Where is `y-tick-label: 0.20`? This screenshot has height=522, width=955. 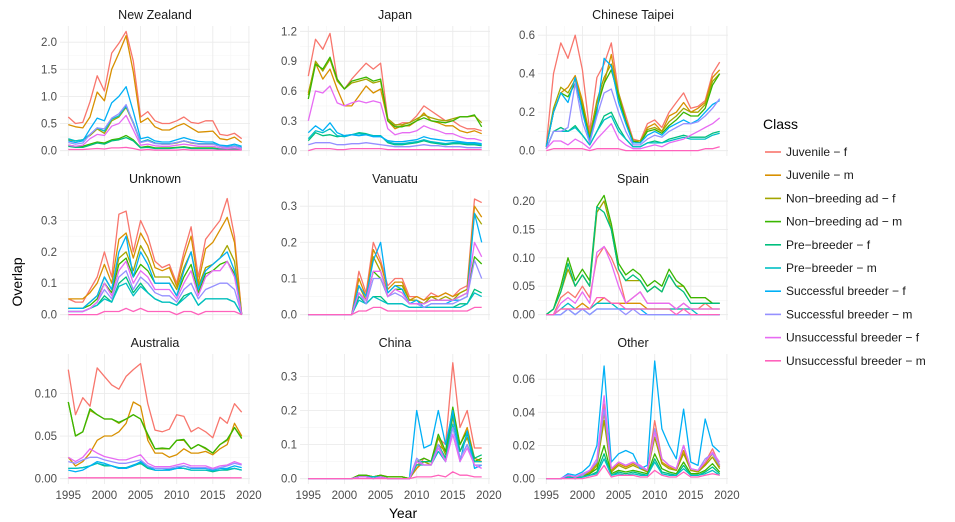 y-tick-label: 0.20 is located at coordinates (524, 202).